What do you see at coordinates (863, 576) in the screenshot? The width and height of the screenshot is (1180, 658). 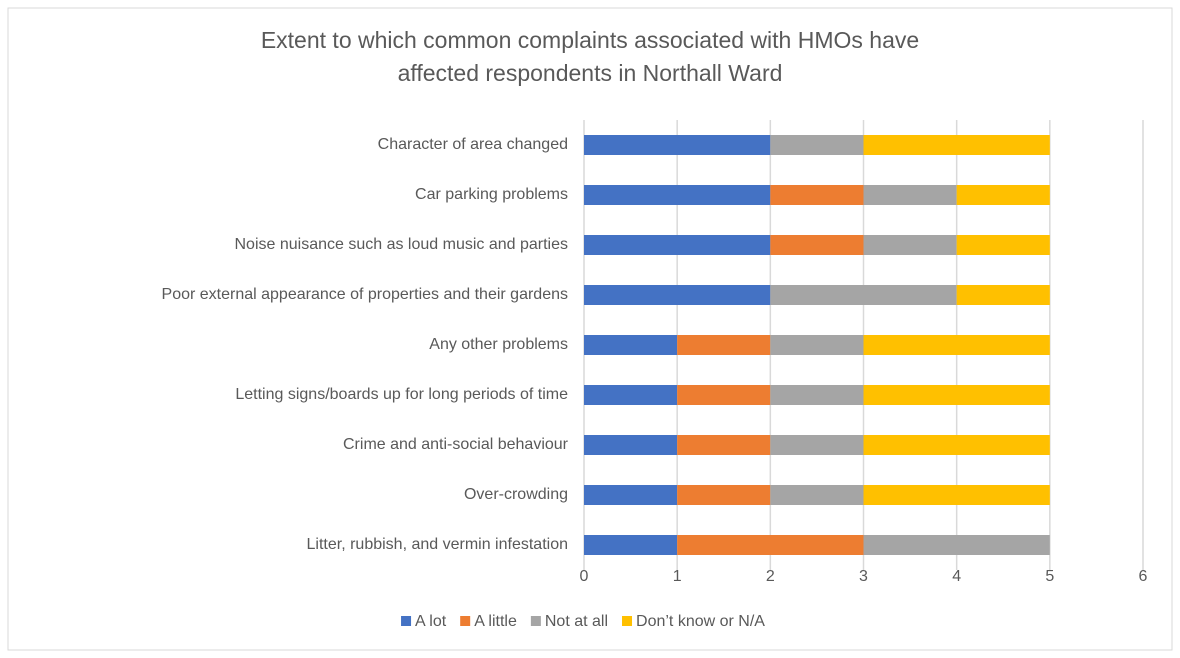 I see `x-tick-label: 3` at bounding box center [863, 576].